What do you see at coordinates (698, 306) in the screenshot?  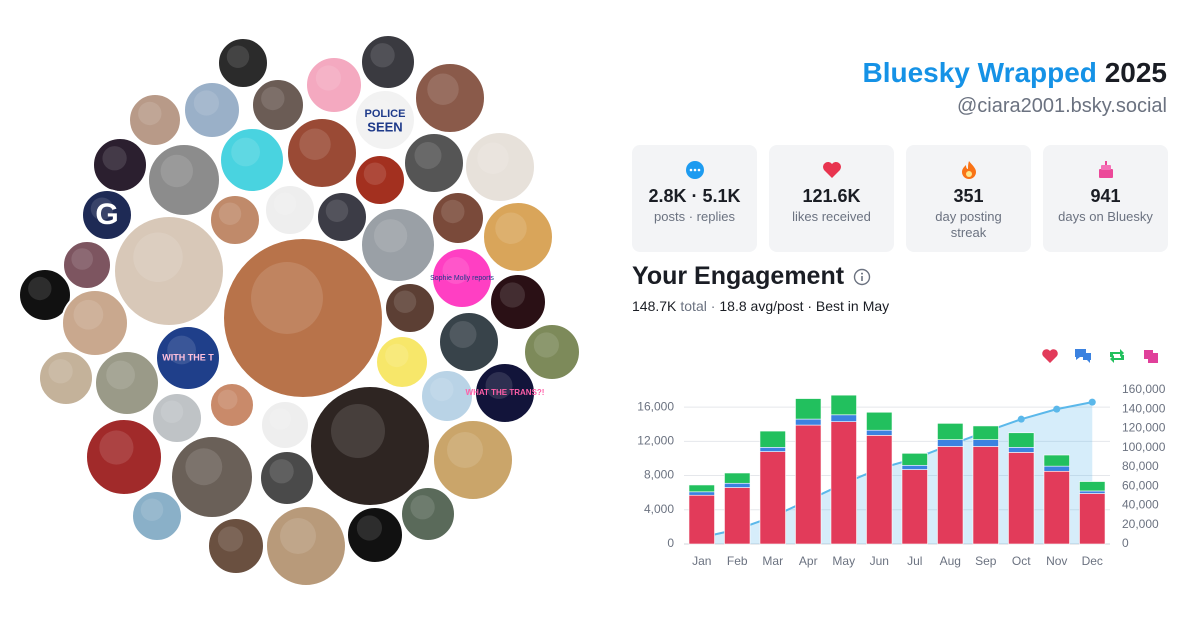 I see `summary-part: total ·` at bounding box center [698, 306].